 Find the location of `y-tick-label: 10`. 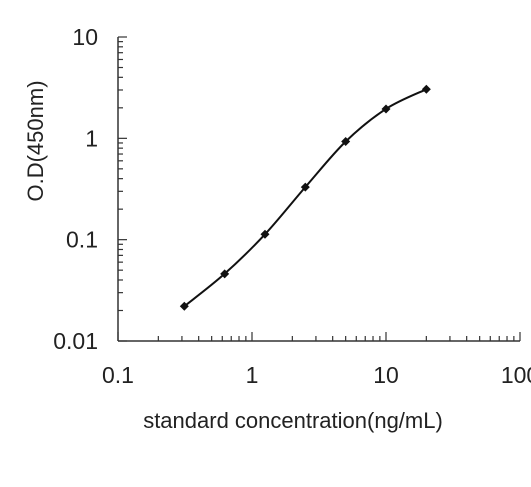

y-tick-label: 10 is located at coordinates (85, 37).